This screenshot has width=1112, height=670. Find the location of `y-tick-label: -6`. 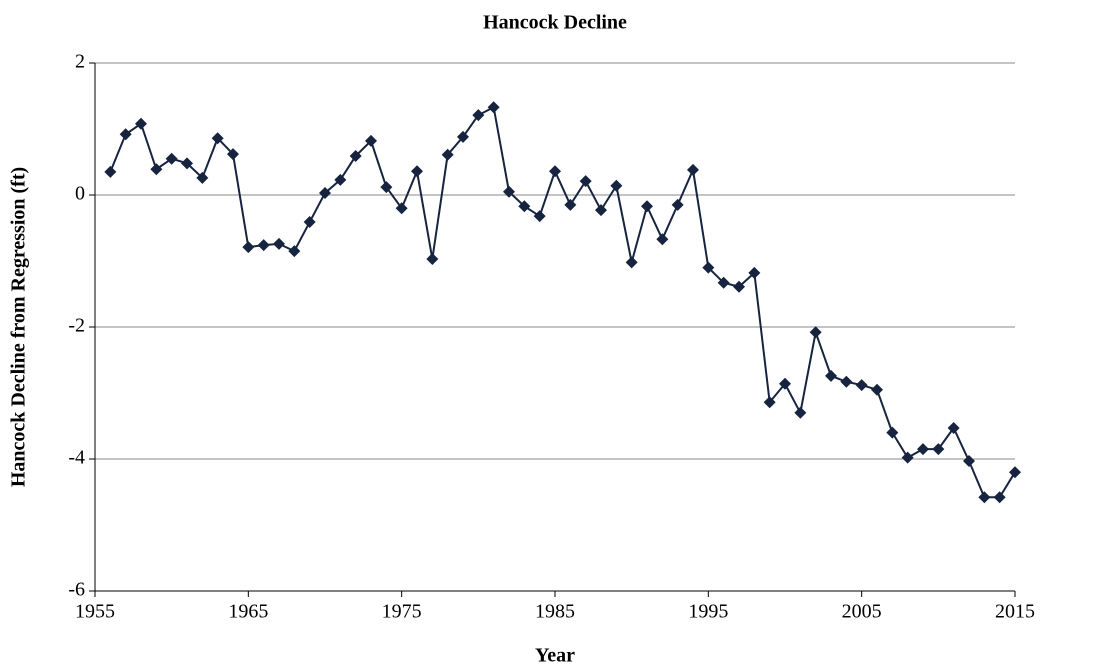

y-tick-label: -6 is located at coordinates (76, 590).